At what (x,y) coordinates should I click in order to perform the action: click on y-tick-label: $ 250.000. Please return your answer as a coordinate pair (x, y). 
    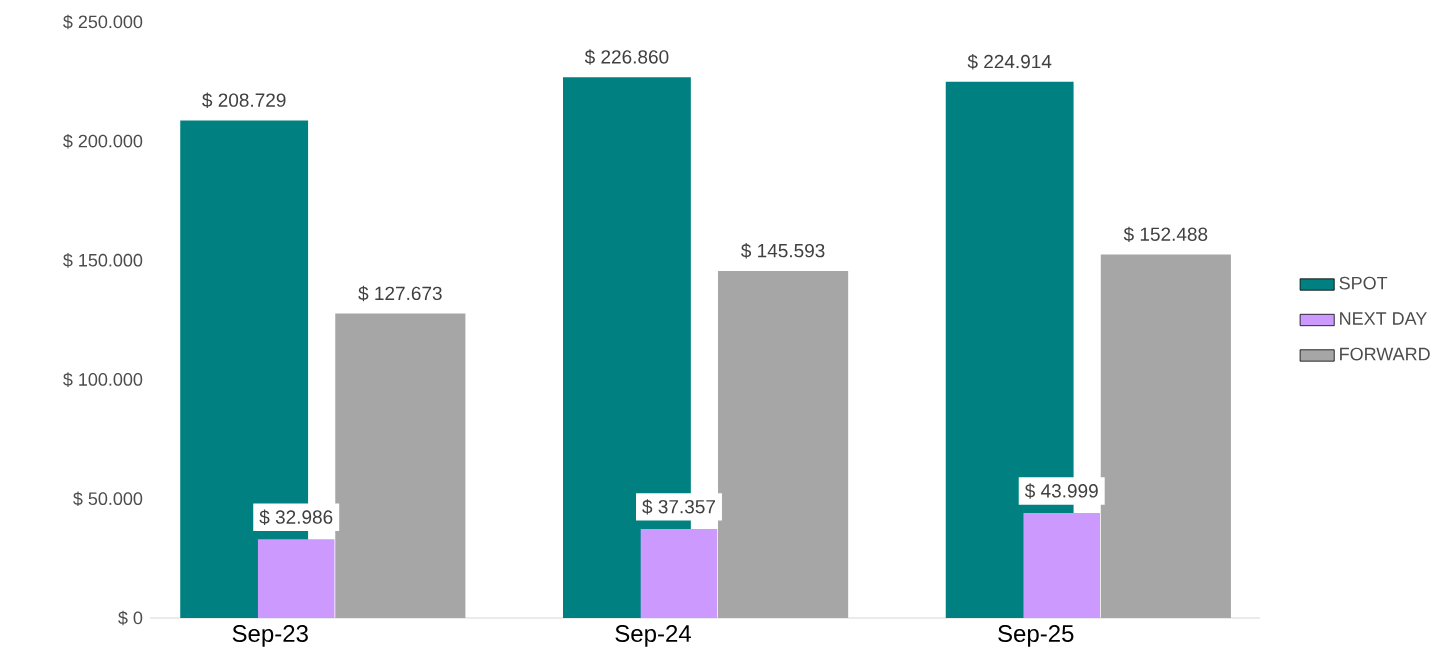
    Looking at the image, I should click on (103, 22).